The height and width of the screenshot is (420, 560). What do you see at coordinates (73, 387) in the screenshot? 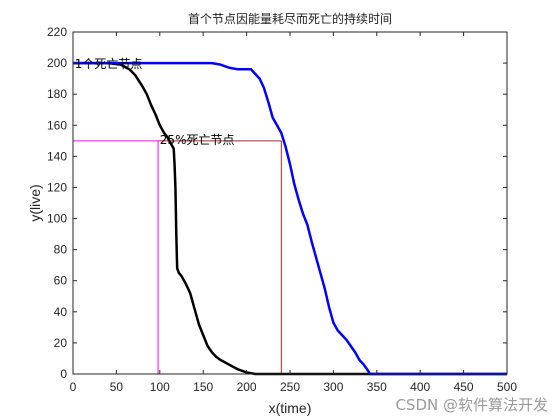
I see `x-tick-label: 0` at bounding box center [73, 387].